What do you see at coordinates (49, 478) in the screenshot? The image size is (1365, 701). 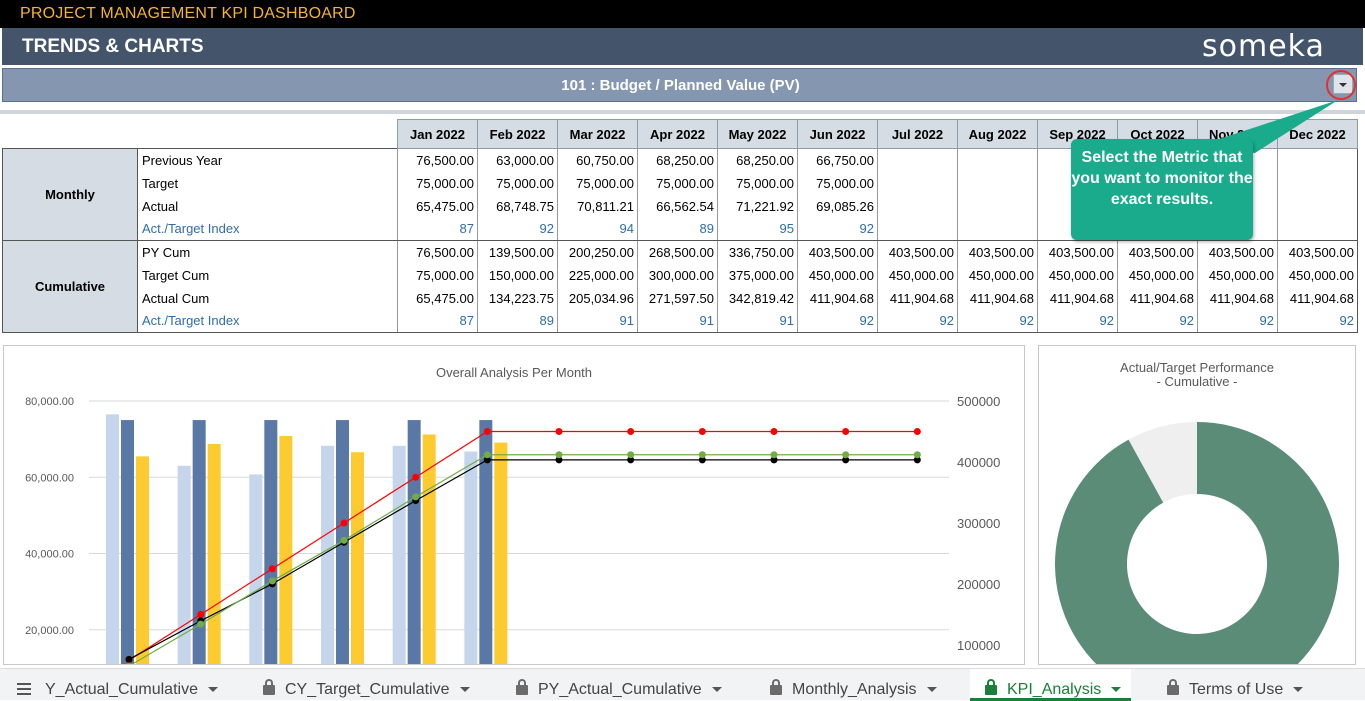 I see `y-left-tick-label: 60,000.00` at bounding box center [49, 478].